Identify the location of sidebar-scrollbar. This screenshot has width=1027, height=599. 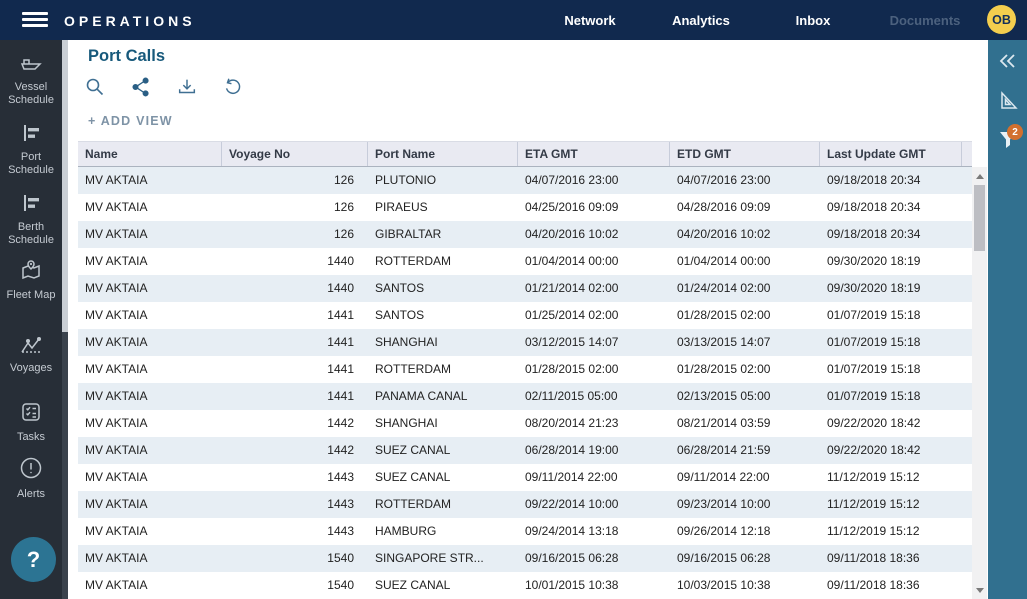
(65, 319).